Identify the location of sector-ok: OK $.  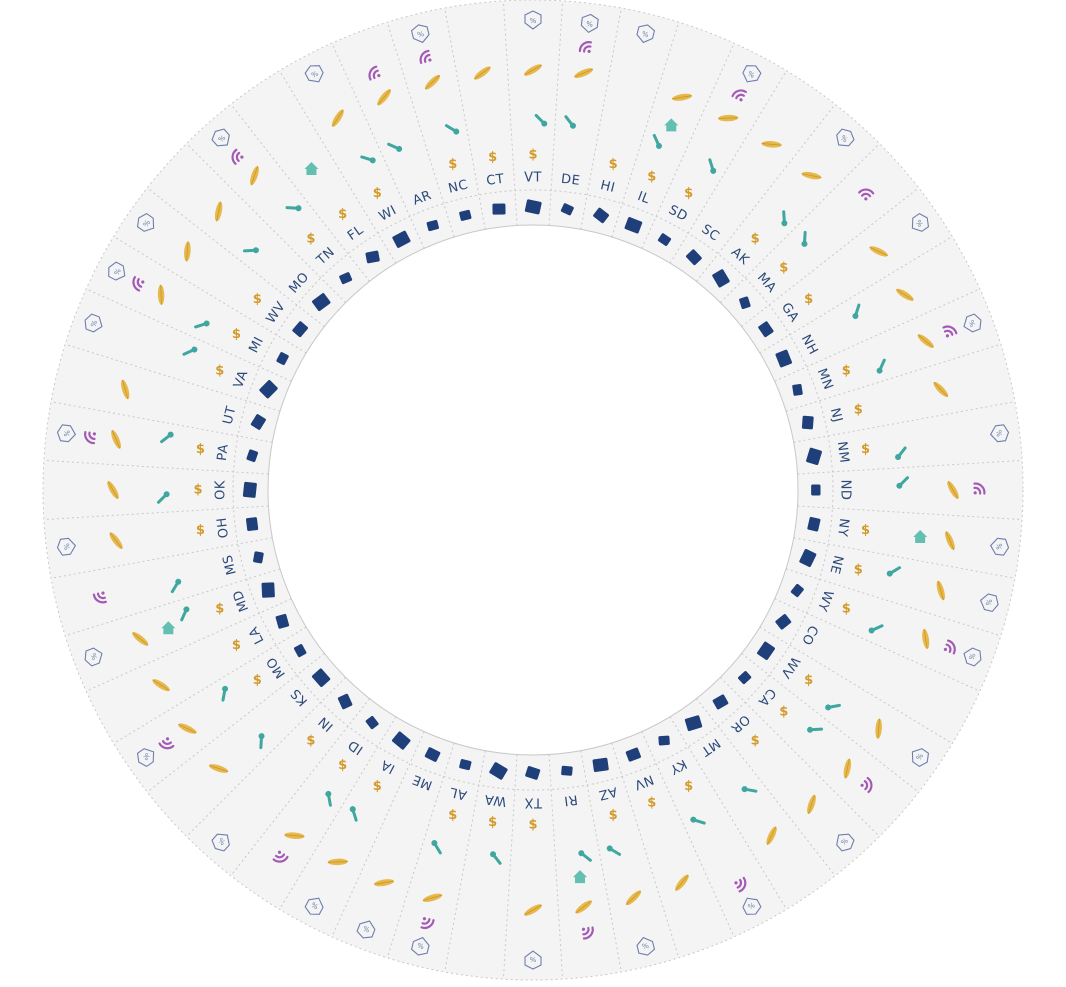
(156, 500).